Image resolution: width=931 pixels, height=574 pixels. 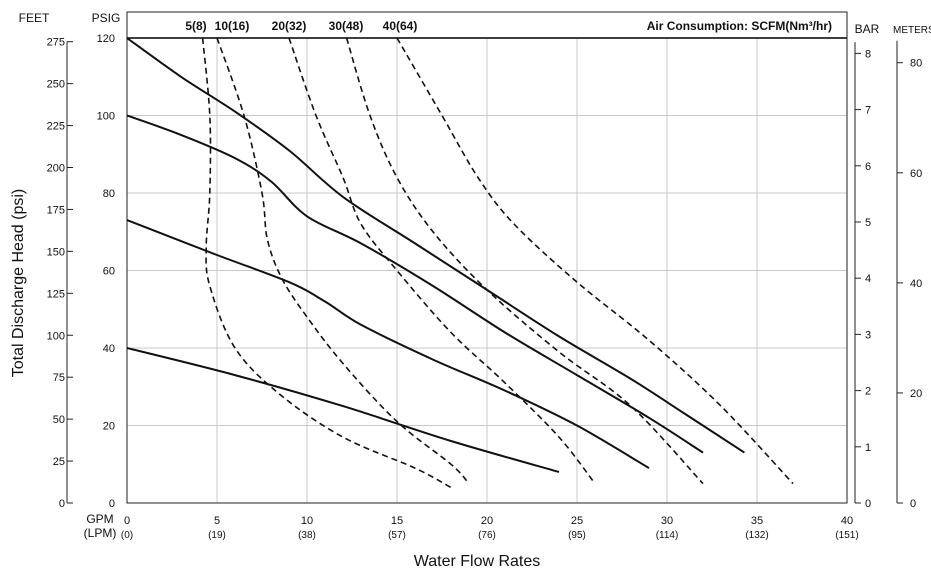 What do you see at coordinates (232, 26) in the screenshot?
I see `air-consumption-curve-label: 10(16)` at bounding box center [232, 26].